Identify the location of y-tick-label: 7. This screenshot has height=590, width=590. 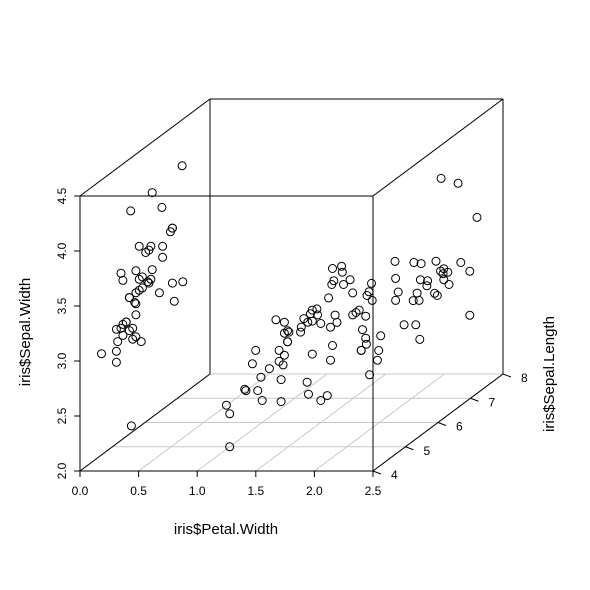
(492, 402).